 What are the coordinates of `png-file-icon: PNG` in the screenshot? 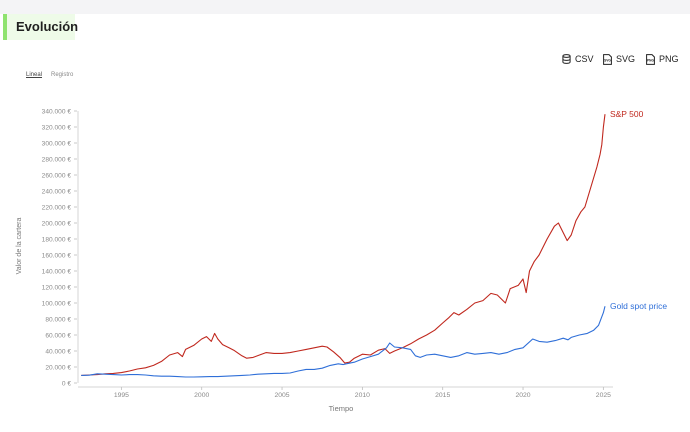 It's located at (650, 59).